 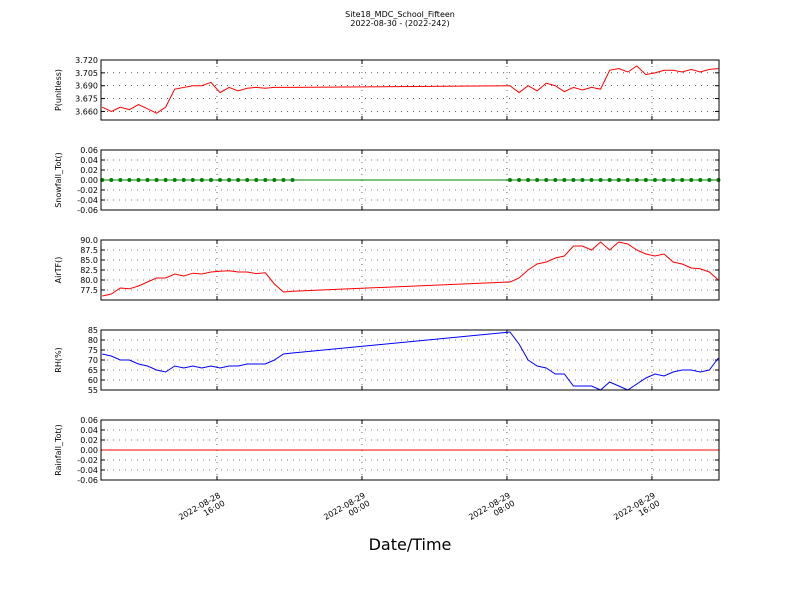 What do you see at coordinates (86, 86) in the screenshot?
I see `y-tick-label: 3.690` at bounding box center [86, 86].